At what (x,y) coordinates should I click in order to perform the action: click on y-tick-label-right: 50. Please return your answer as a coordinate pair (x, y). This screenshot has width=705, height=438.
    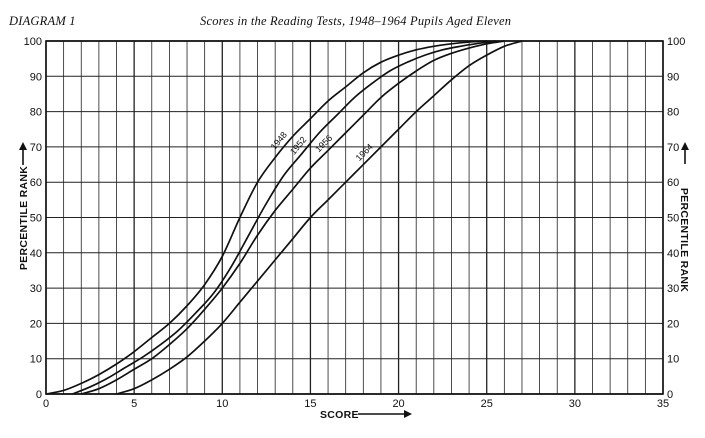
    Looking at the image, I should click on (673, 219).